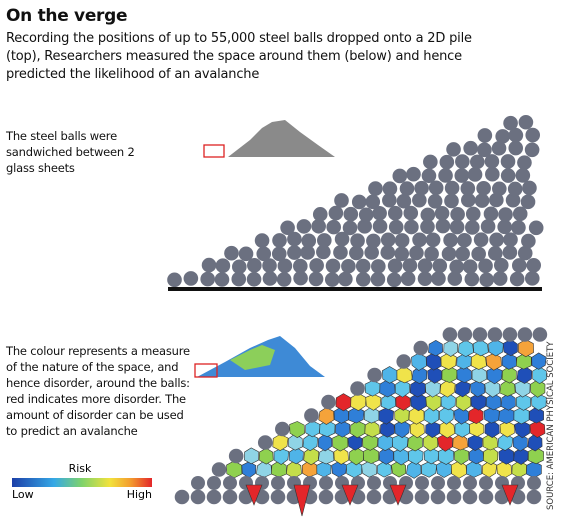  What do you see at coordinates (355, 289) in the screenshot?
I see `base-plate` at bounding box center [355, 289].